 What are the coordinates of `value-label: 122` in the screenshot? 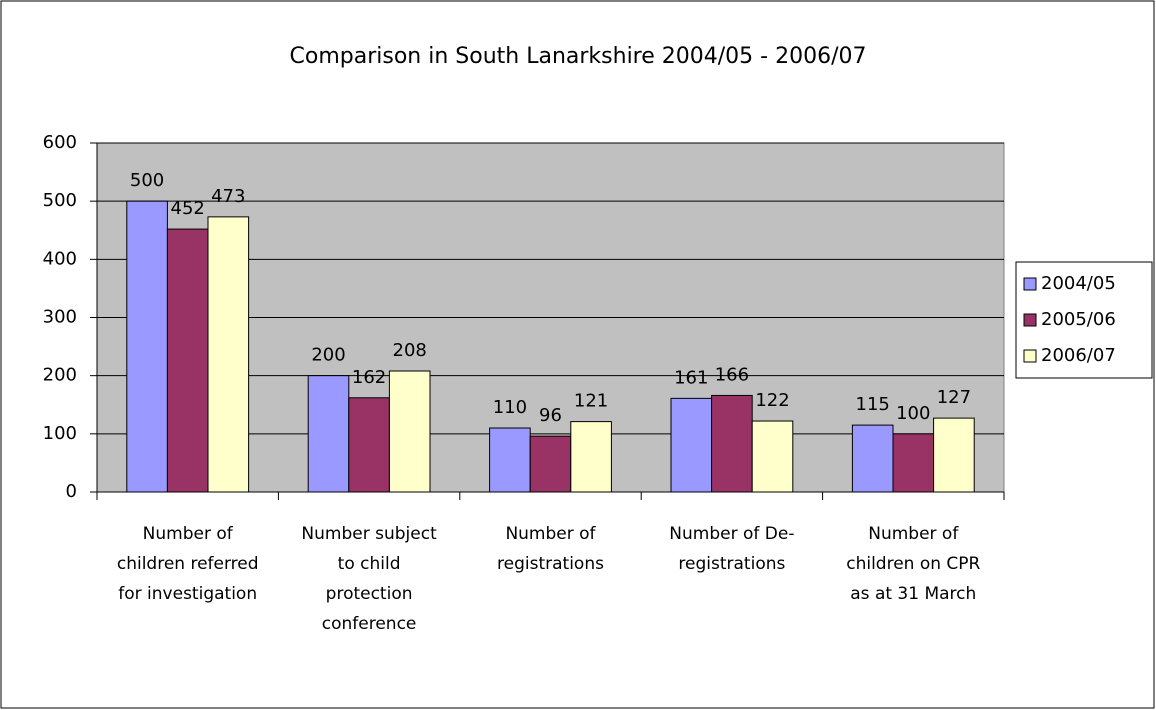 It's located at (772, 400).